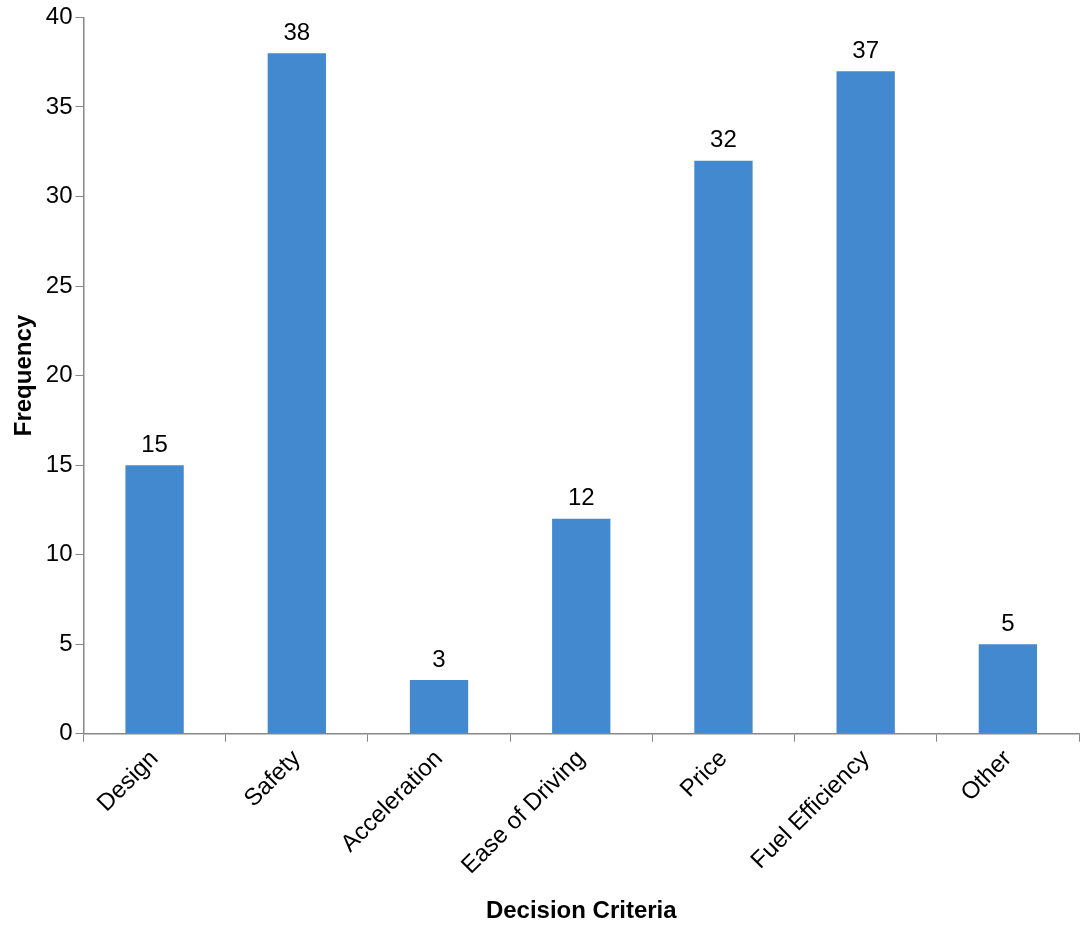 The width and height of the screenshot is (1083, 934). I want to click on y-tick-label: 40, so click(59, 16).